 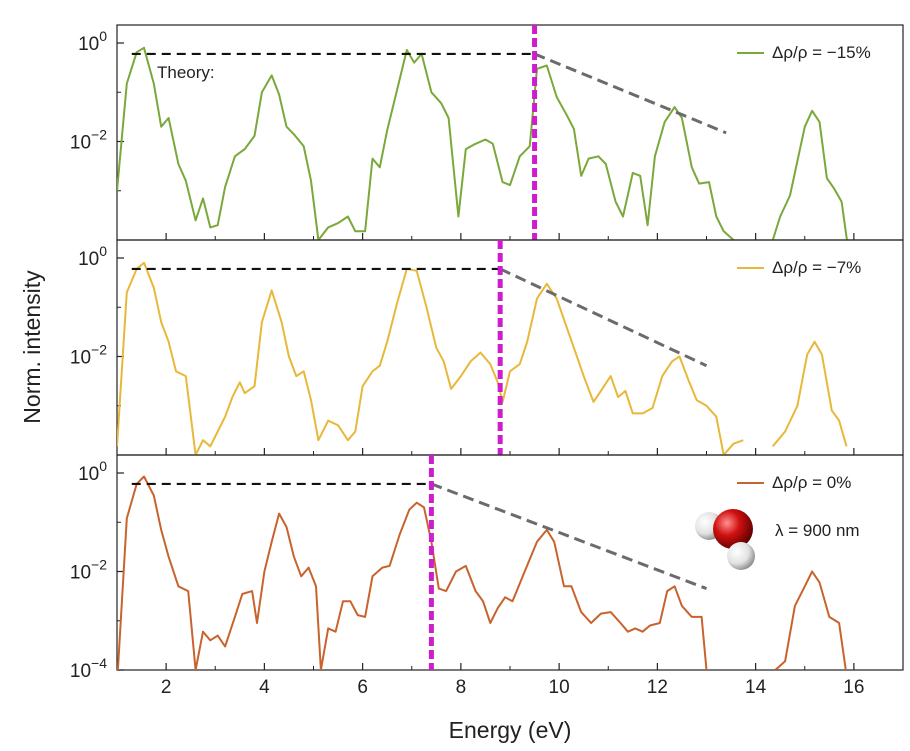 What do you see at coordinates (756, 687) in the screenshot?
I see `x-tick-label: 14` at bounding box center [756, 687].